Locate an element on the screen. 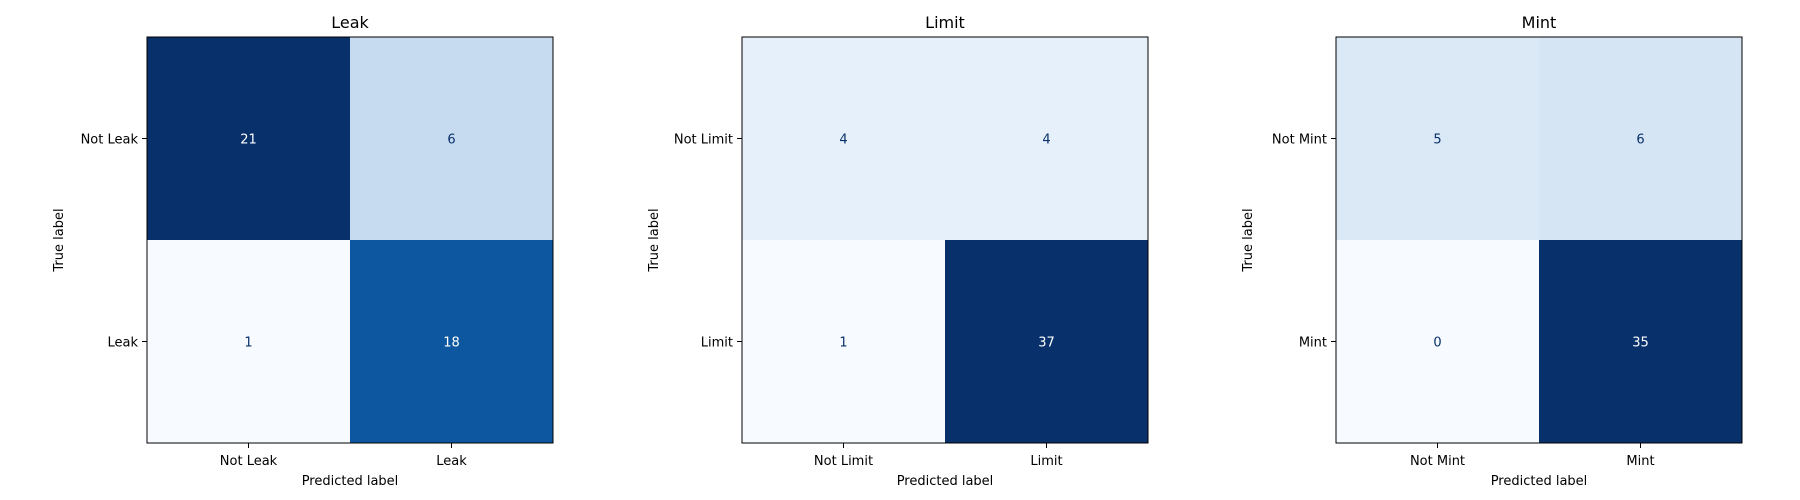  cell-value-label: 5 is located at coordinates (1437, 140).